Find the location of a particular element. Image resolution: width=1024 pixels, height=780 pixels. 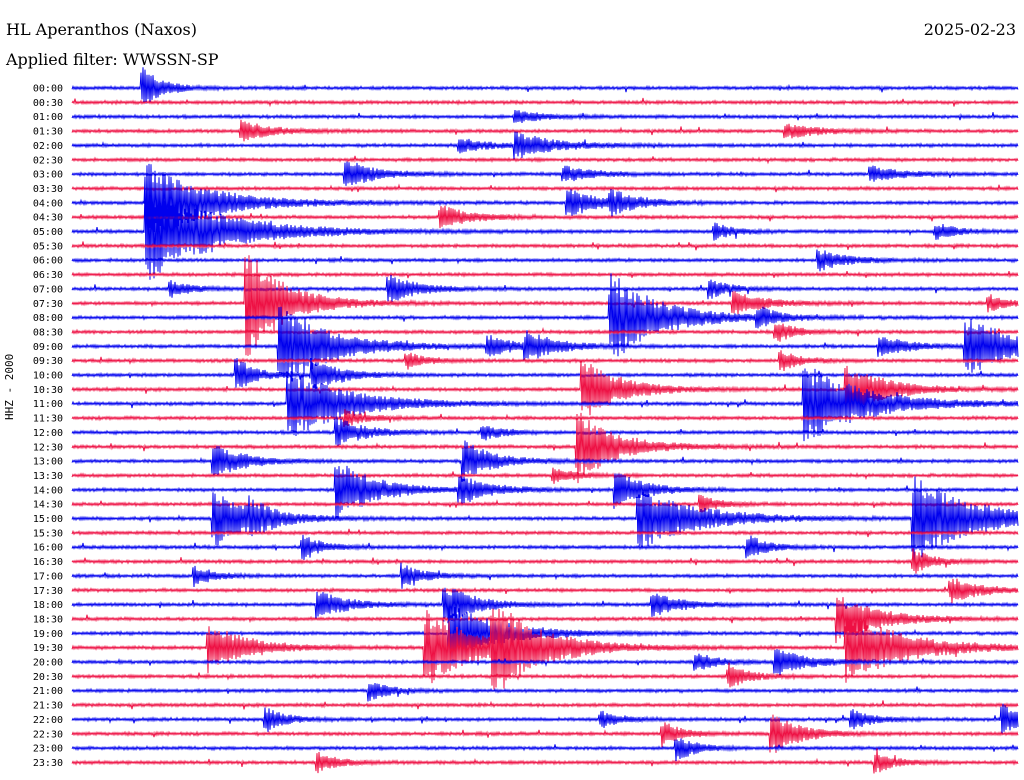

time-label: 05:00 is located at coordinates (48, 232).